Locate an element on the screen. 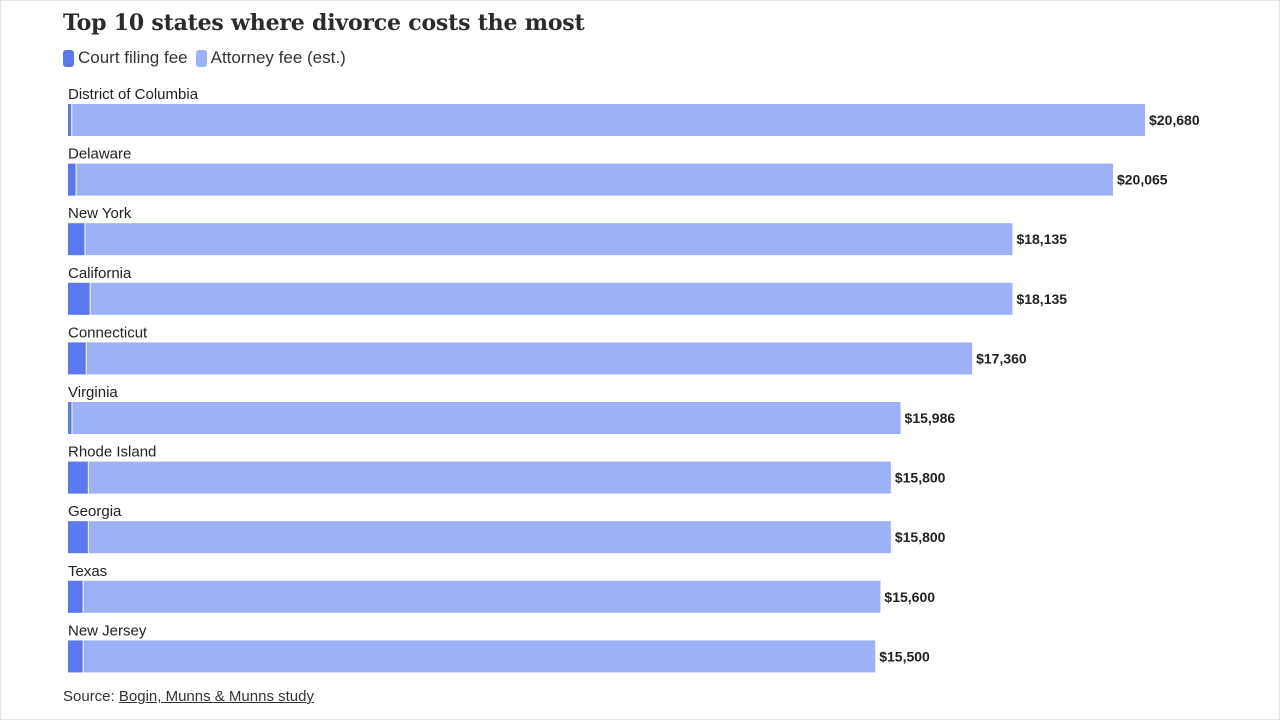 The image size is (1280, 720). source-link: Bogin, Munns & Munns study is located at coordinates (216, 696).